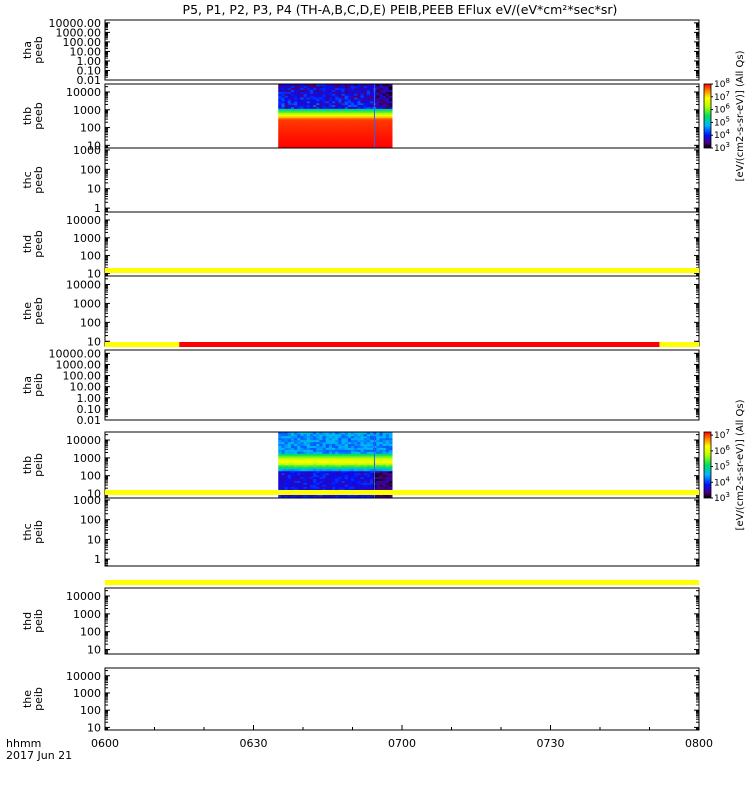 This screenshot has height=800, width=750. I want to click on panel-frame-the-peib, so click(402, 699).